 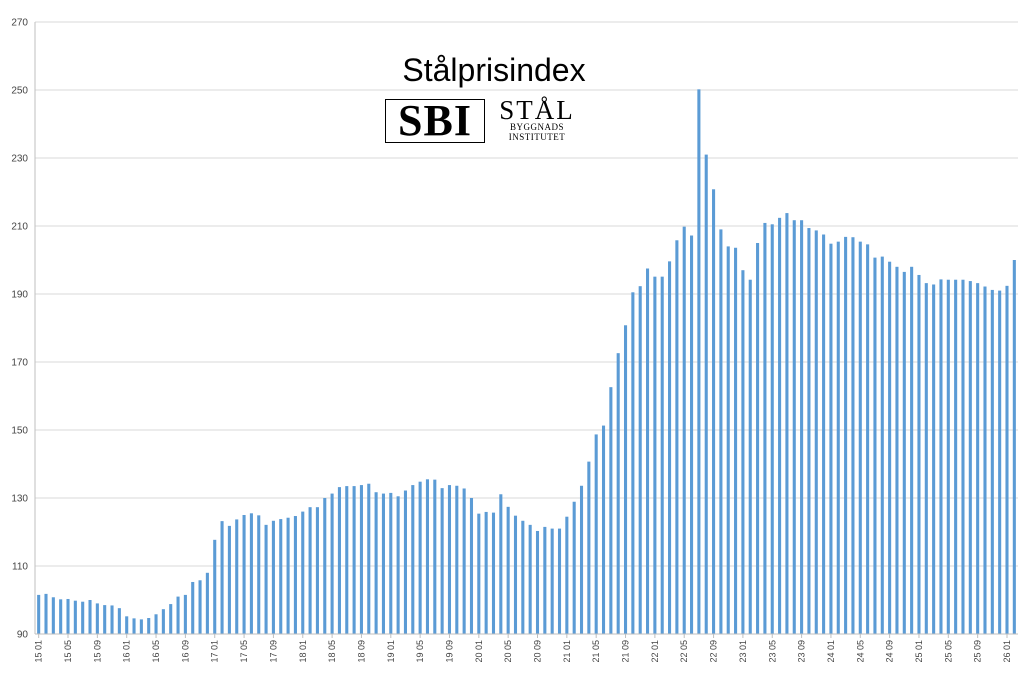 What do you see at coordinates (919, 651) in the screenshot?
I see `x-tick-label: 25 01` at bounding box center [919, 651].